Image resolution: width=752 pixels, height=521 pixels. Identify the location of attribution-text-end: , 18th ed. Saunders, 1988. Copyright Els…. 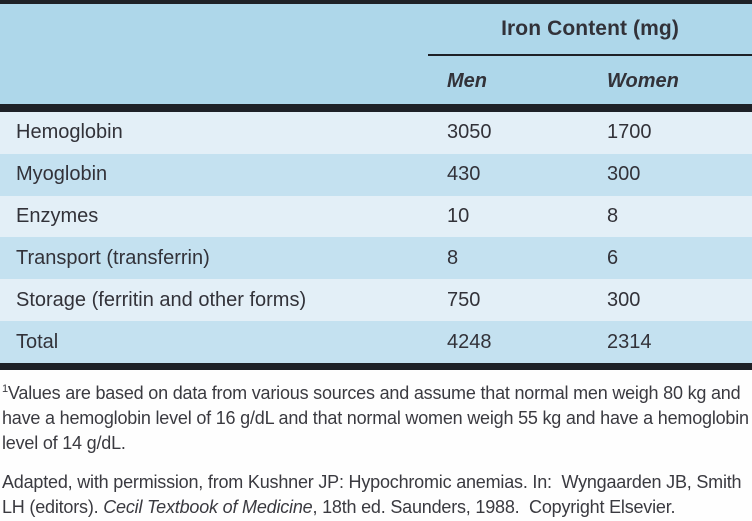
(494, 506).